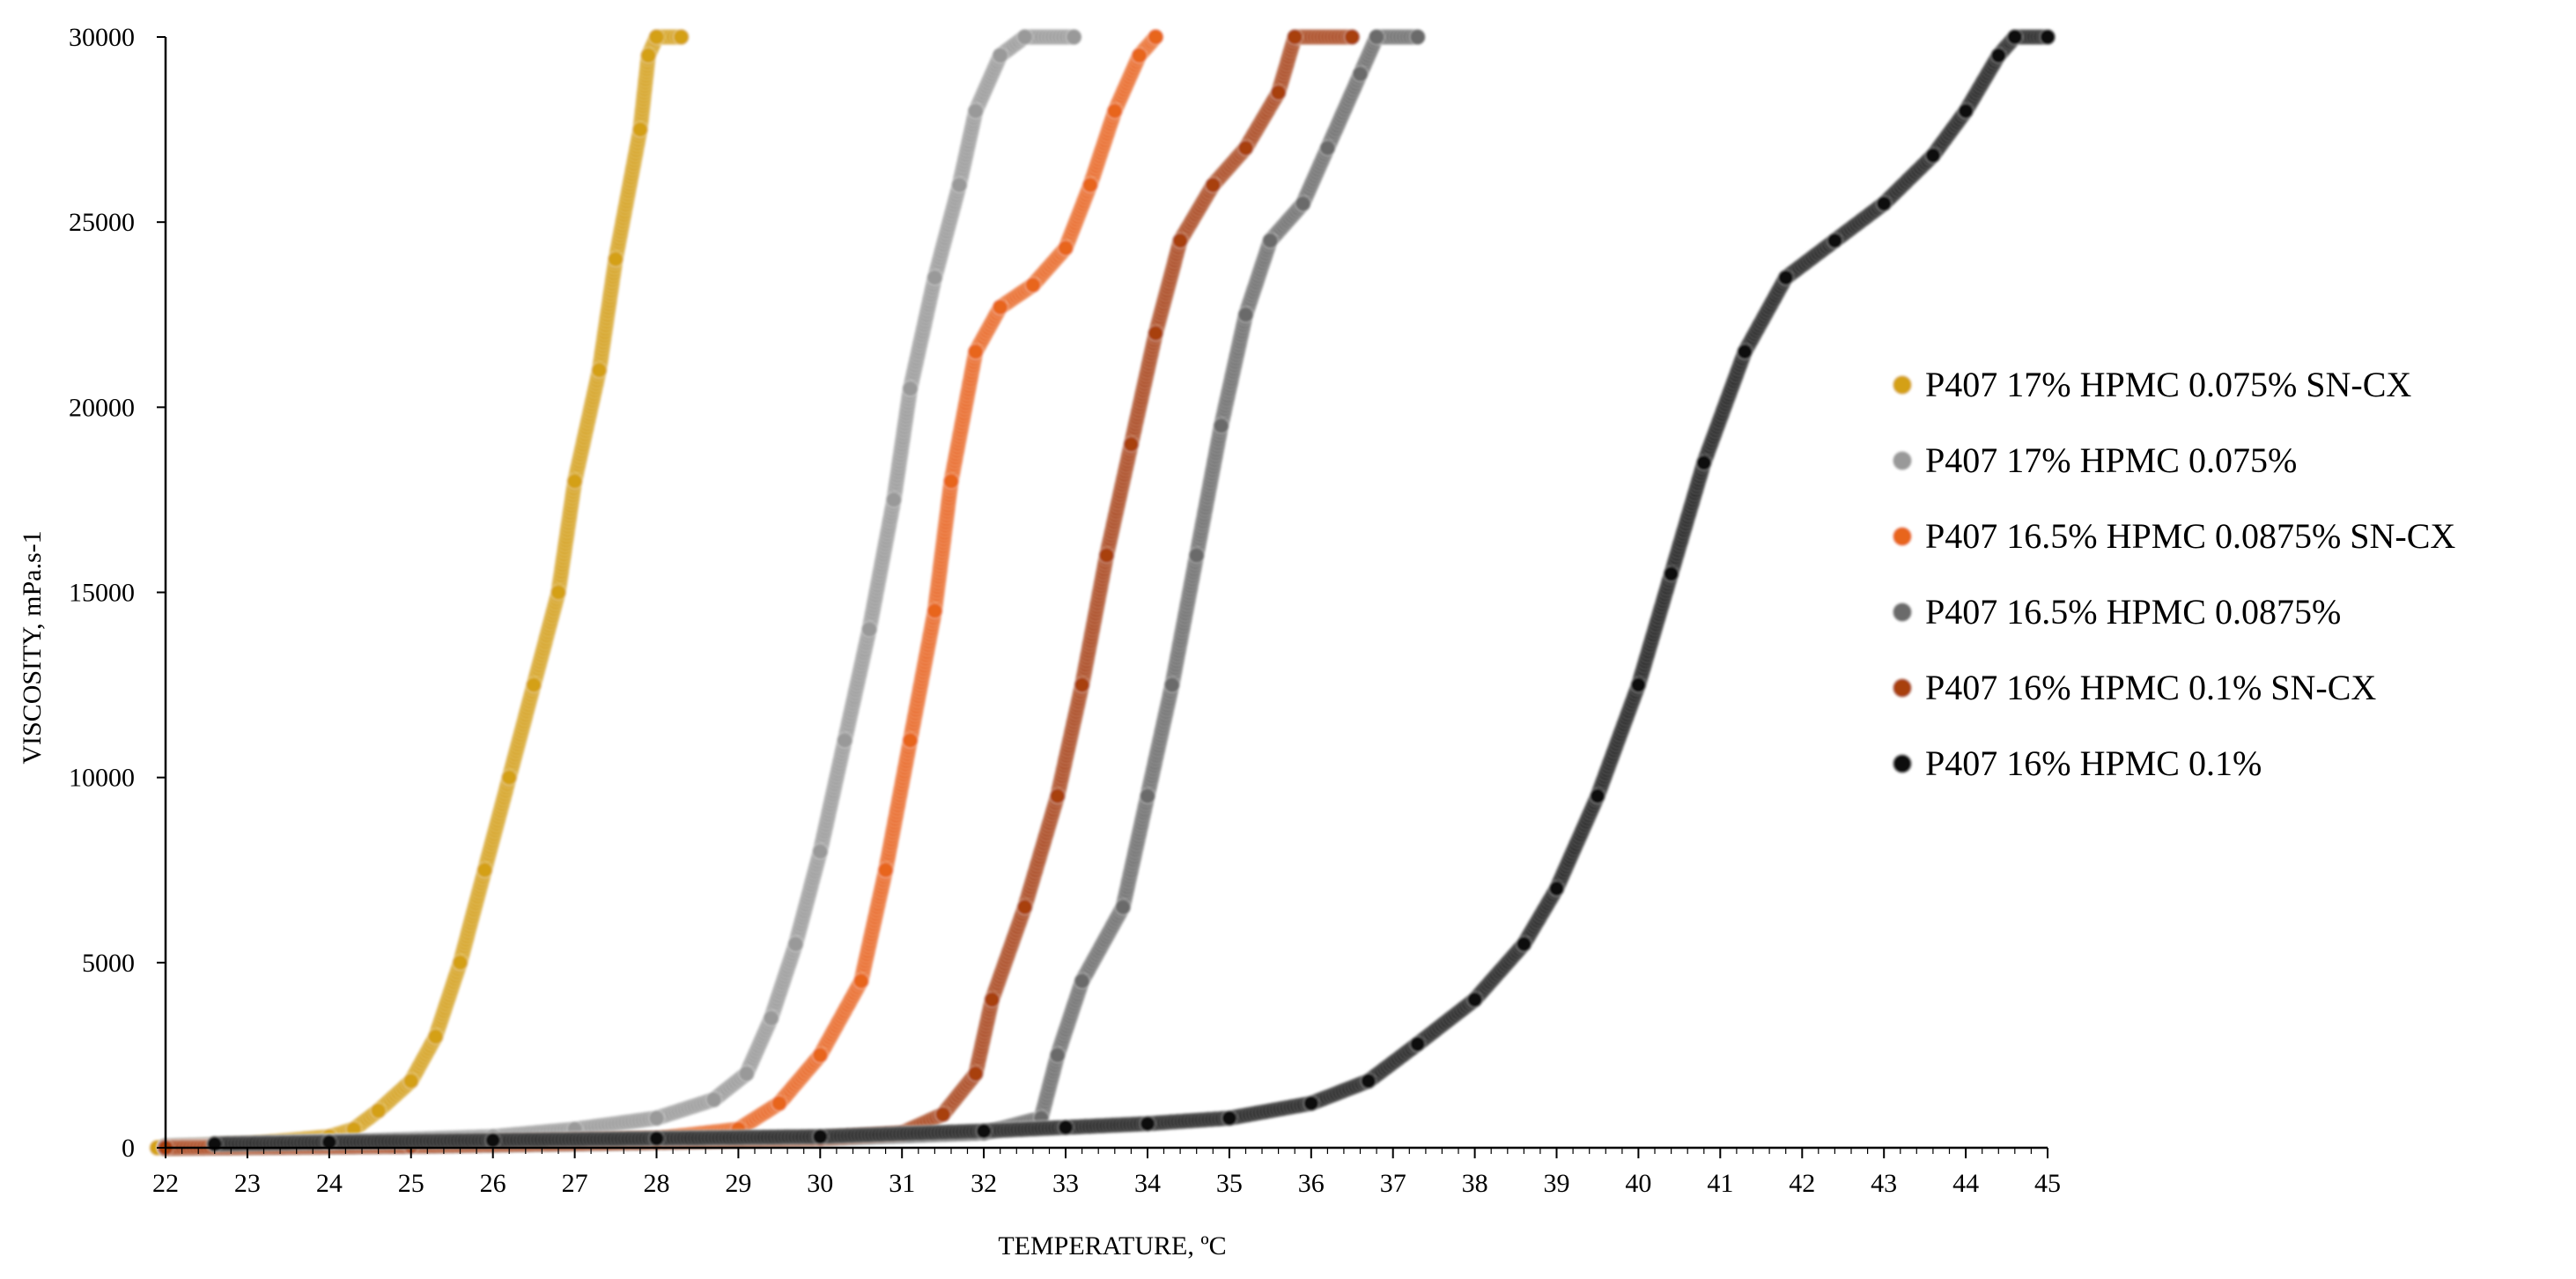 This screenshot has width=2576, height=1279. I want to click on y-axis-title: VISCOSITY, mPa.s-1, so click(32, 647).